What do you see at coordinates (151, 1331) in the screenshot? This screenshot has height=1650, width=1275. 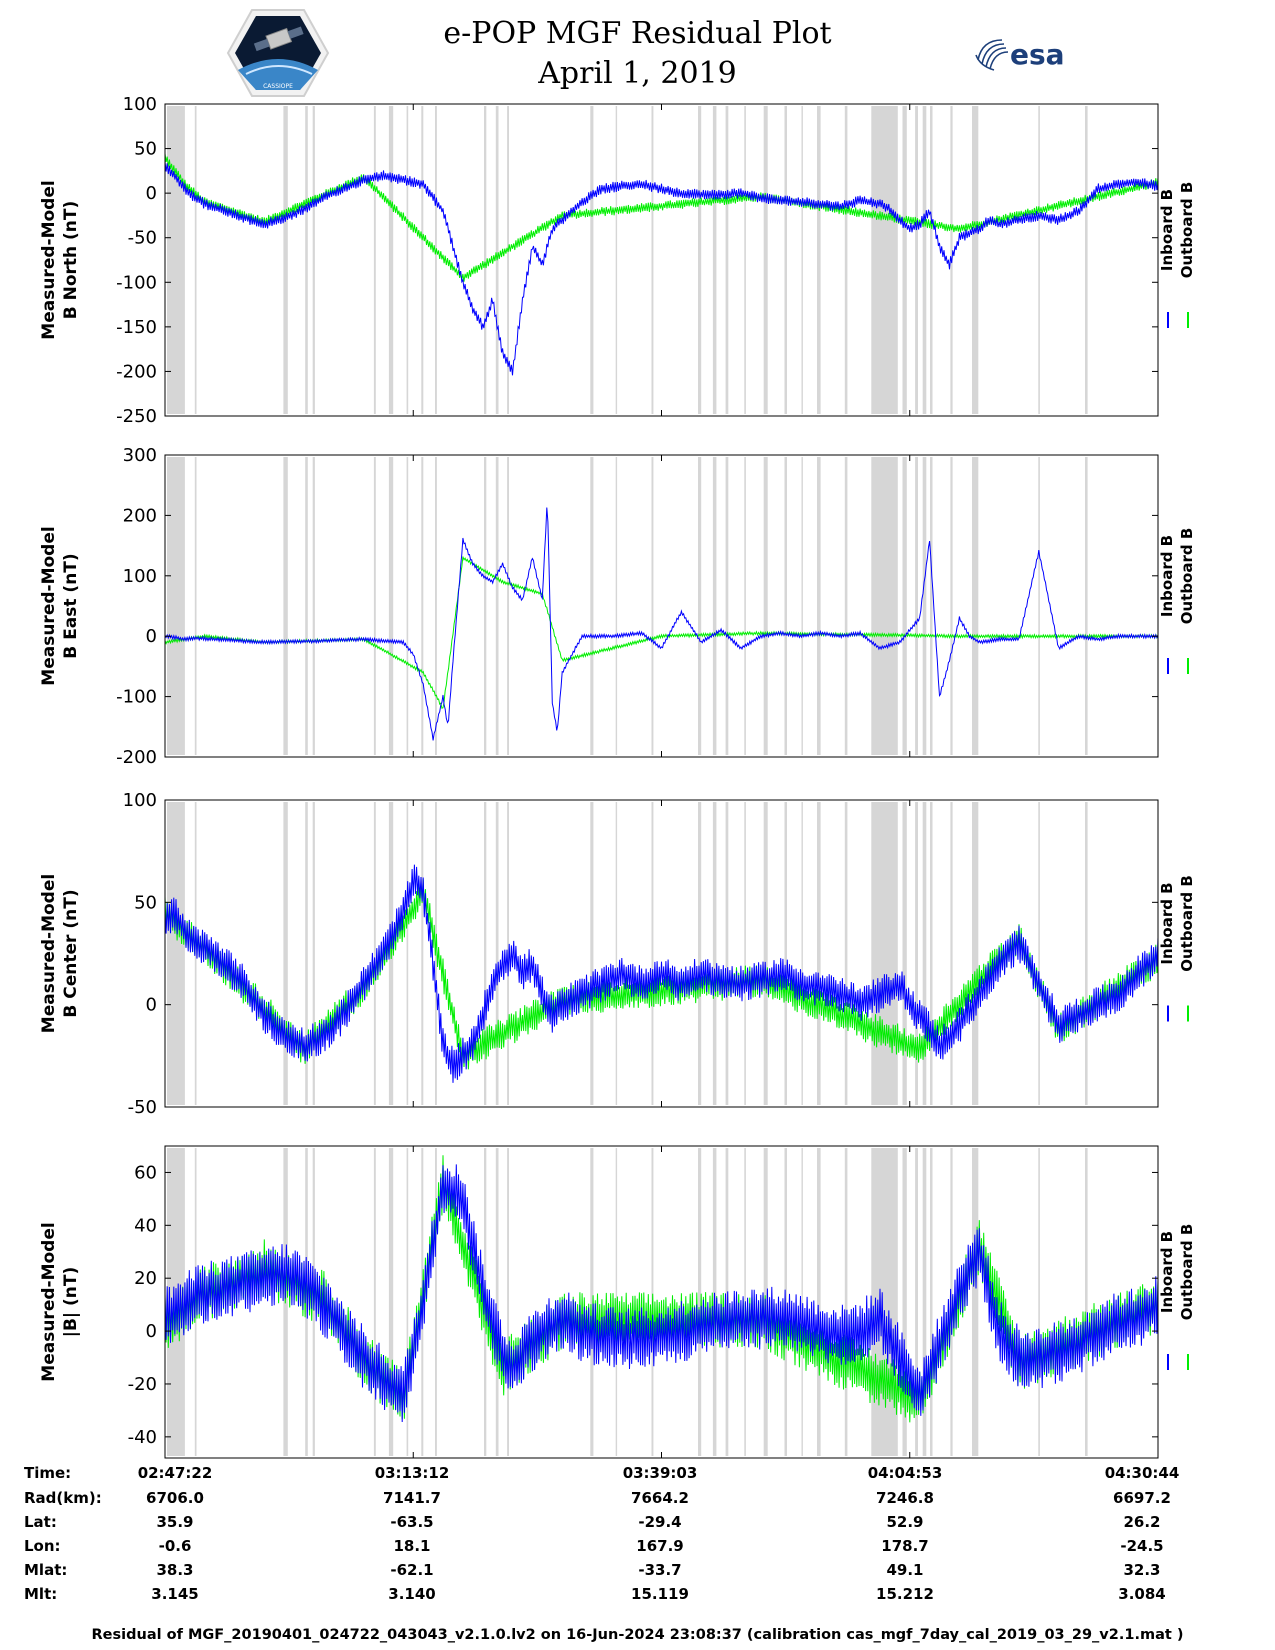 I see `y-tick-label: 0` at bounding box center [151, 1331].